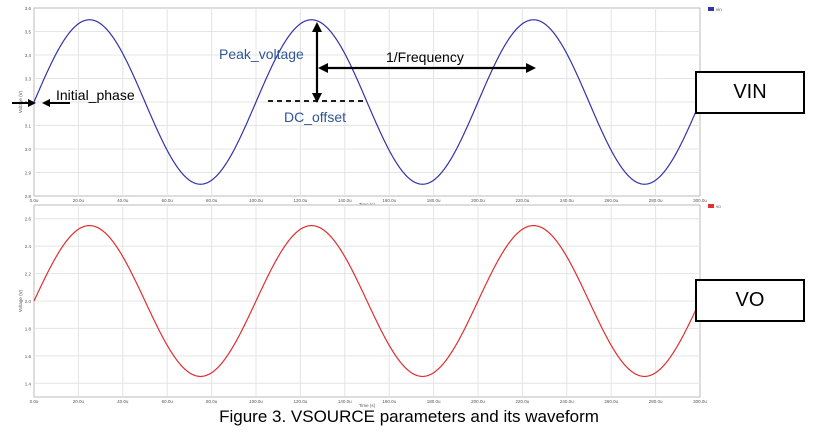 Image resolution: width=818 pixels, height=437 pixels. Describe the element at coordinates (718, 206) in the screenshot. I see `legend-label: vo` at that location.